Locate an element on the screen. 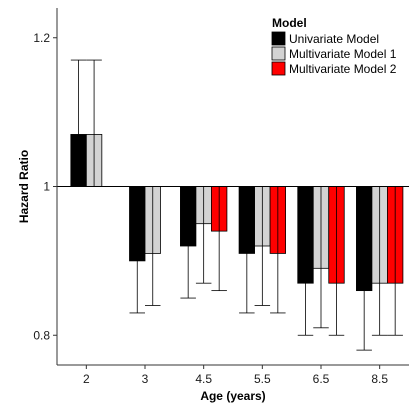 Image resolution: width=411 pixels, height=412 pixels. x-tick-label-6-5: 6.5 is located at coordinates (321, 379).